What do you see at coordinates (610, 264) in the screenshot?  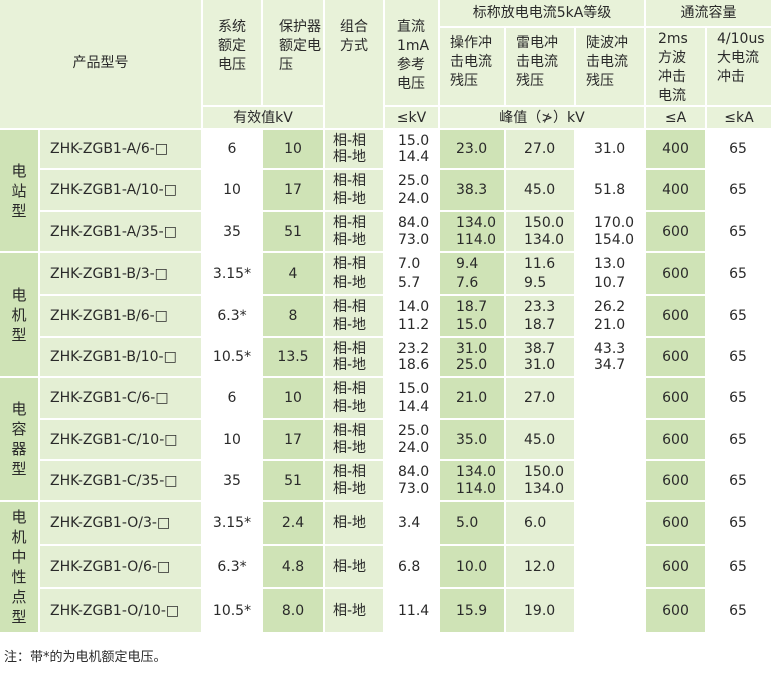 I see `residual-st-phase-phase: 13.0` at bounding box center [610, 264].